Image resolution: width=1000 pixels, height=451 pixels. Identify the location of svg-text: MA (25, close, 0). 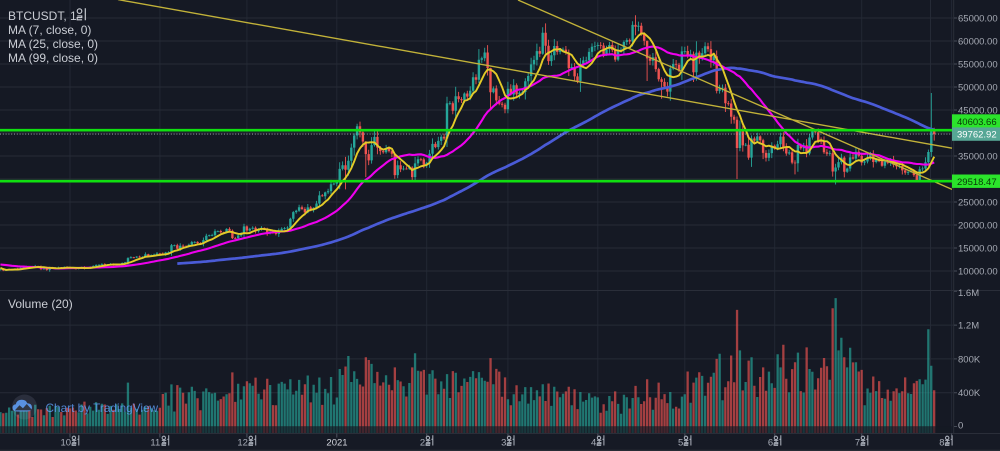
(53, 44).